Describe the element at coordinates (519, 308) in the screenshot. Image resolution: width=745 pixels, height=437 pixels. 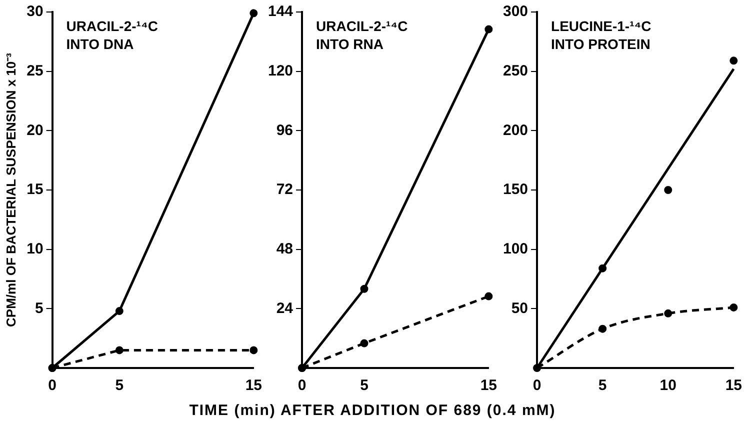
I see `y-tick-label: 50` at that location.